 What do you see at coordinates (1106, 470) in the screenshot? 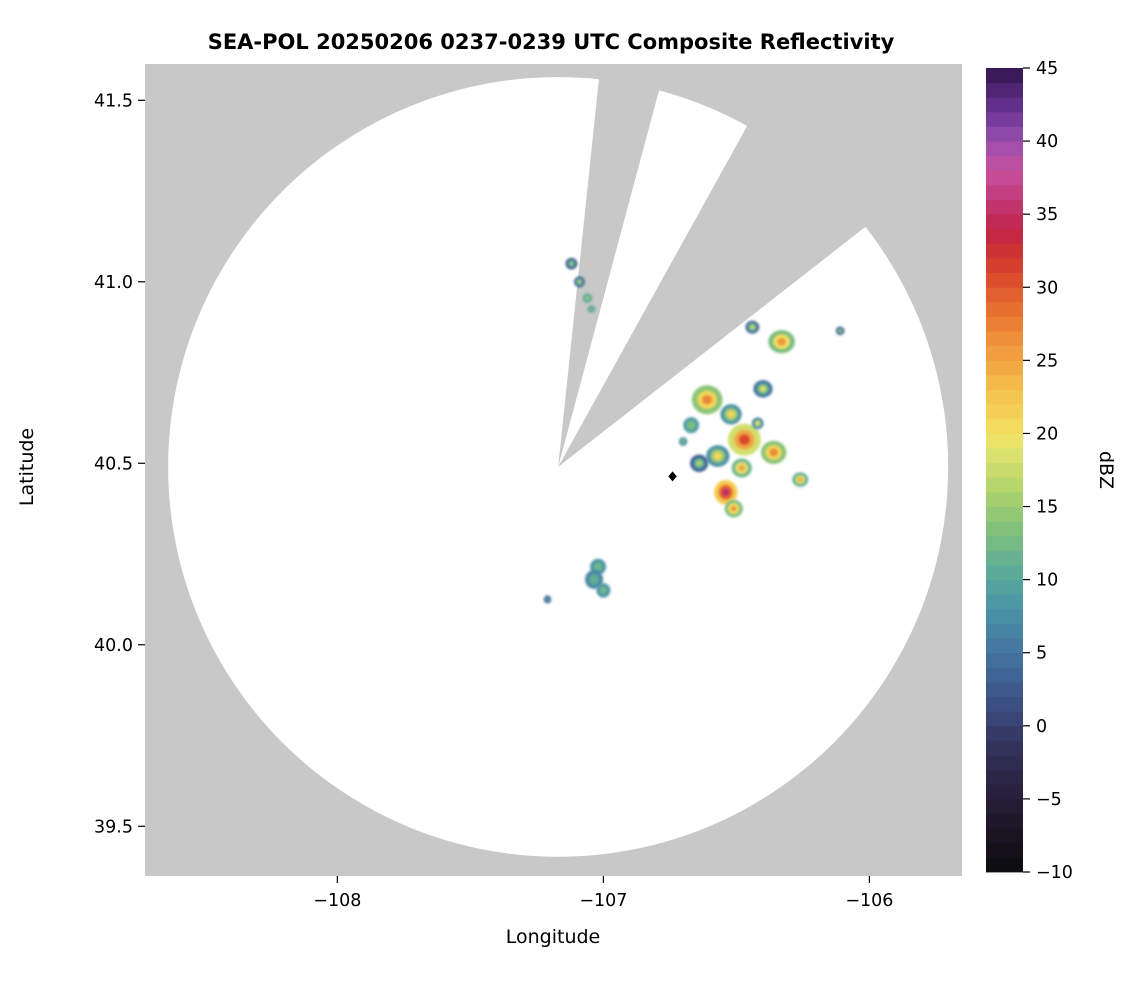
I see `colorbar-label: dBZ` at bounding box center [1106, 470].